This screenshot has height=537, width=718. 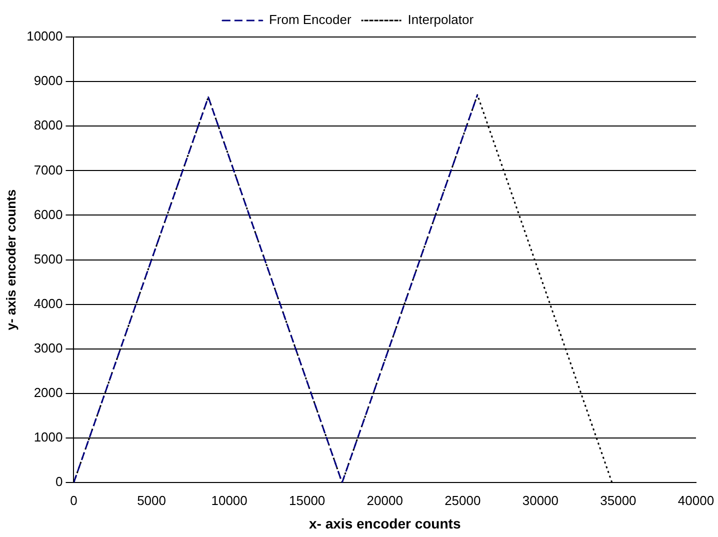 I want to click on y-tick-label: 5000, so click(x=48, y=258).